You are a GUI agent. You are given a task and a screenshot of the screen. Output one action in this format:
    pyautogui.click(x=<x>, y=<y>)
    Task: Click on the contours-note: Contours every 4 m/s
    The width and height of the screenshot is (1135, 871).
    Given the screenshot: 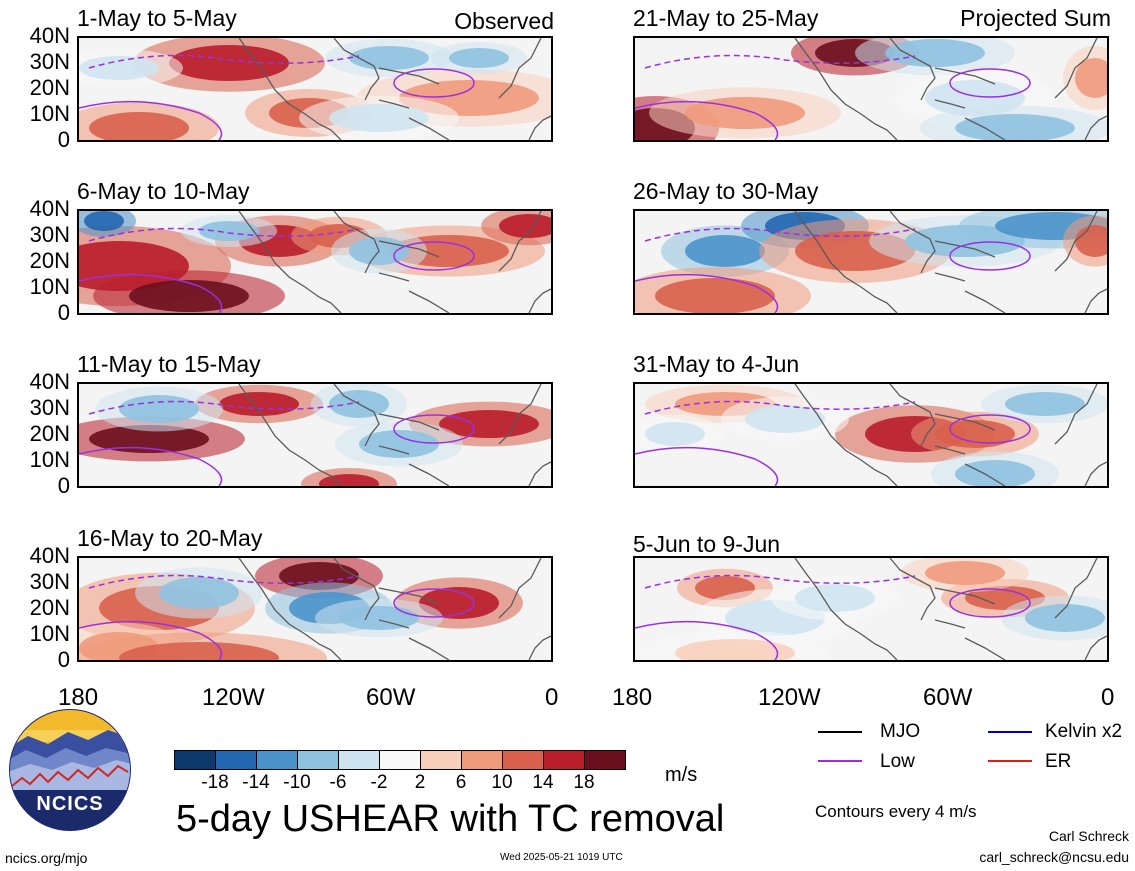 What is the action you would take?
    pyautogui.click(x=896, y=811)
    